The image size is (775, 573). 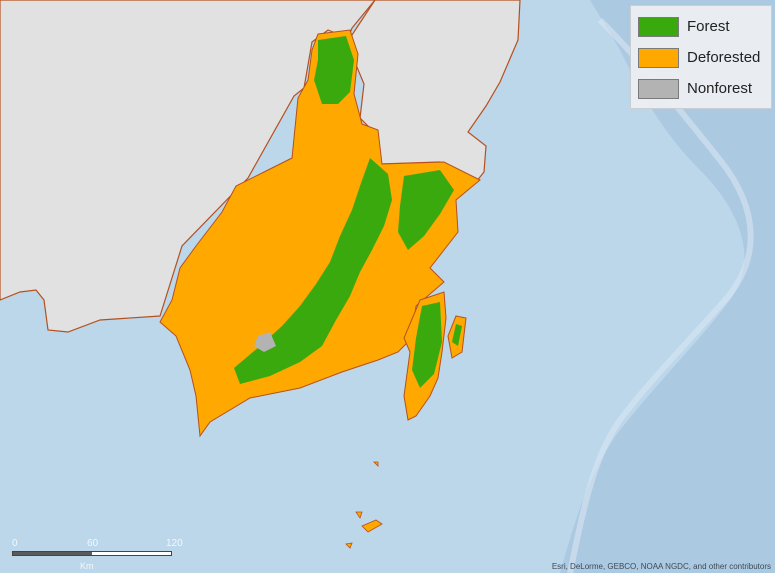 I want to click on deforested-islets-small, so click(x=364, y=505).